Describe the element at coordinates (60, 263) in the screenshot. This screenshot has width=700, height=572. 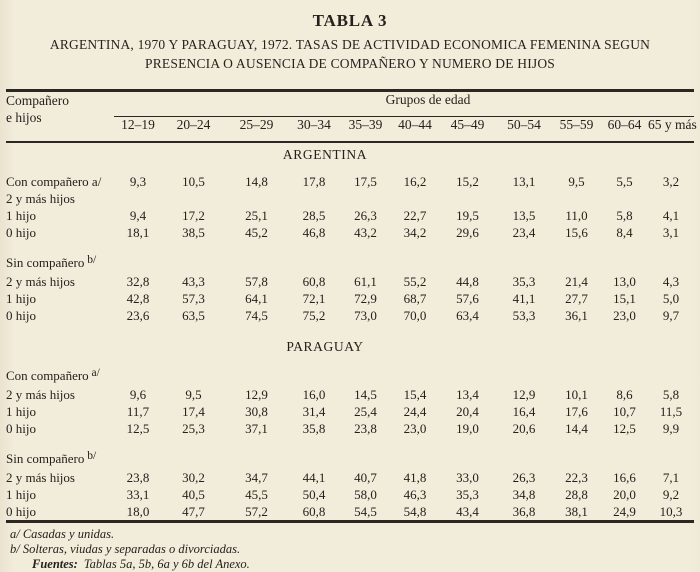
I see `row-label: Sin compañero b/` at that location.